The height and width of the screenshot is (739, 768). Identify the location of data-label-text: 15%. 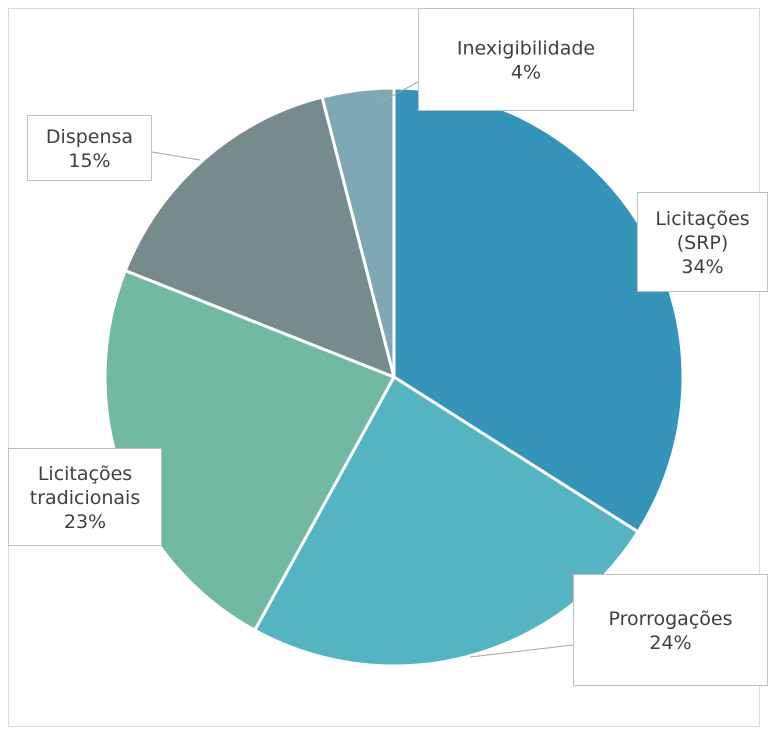
(89, 161).